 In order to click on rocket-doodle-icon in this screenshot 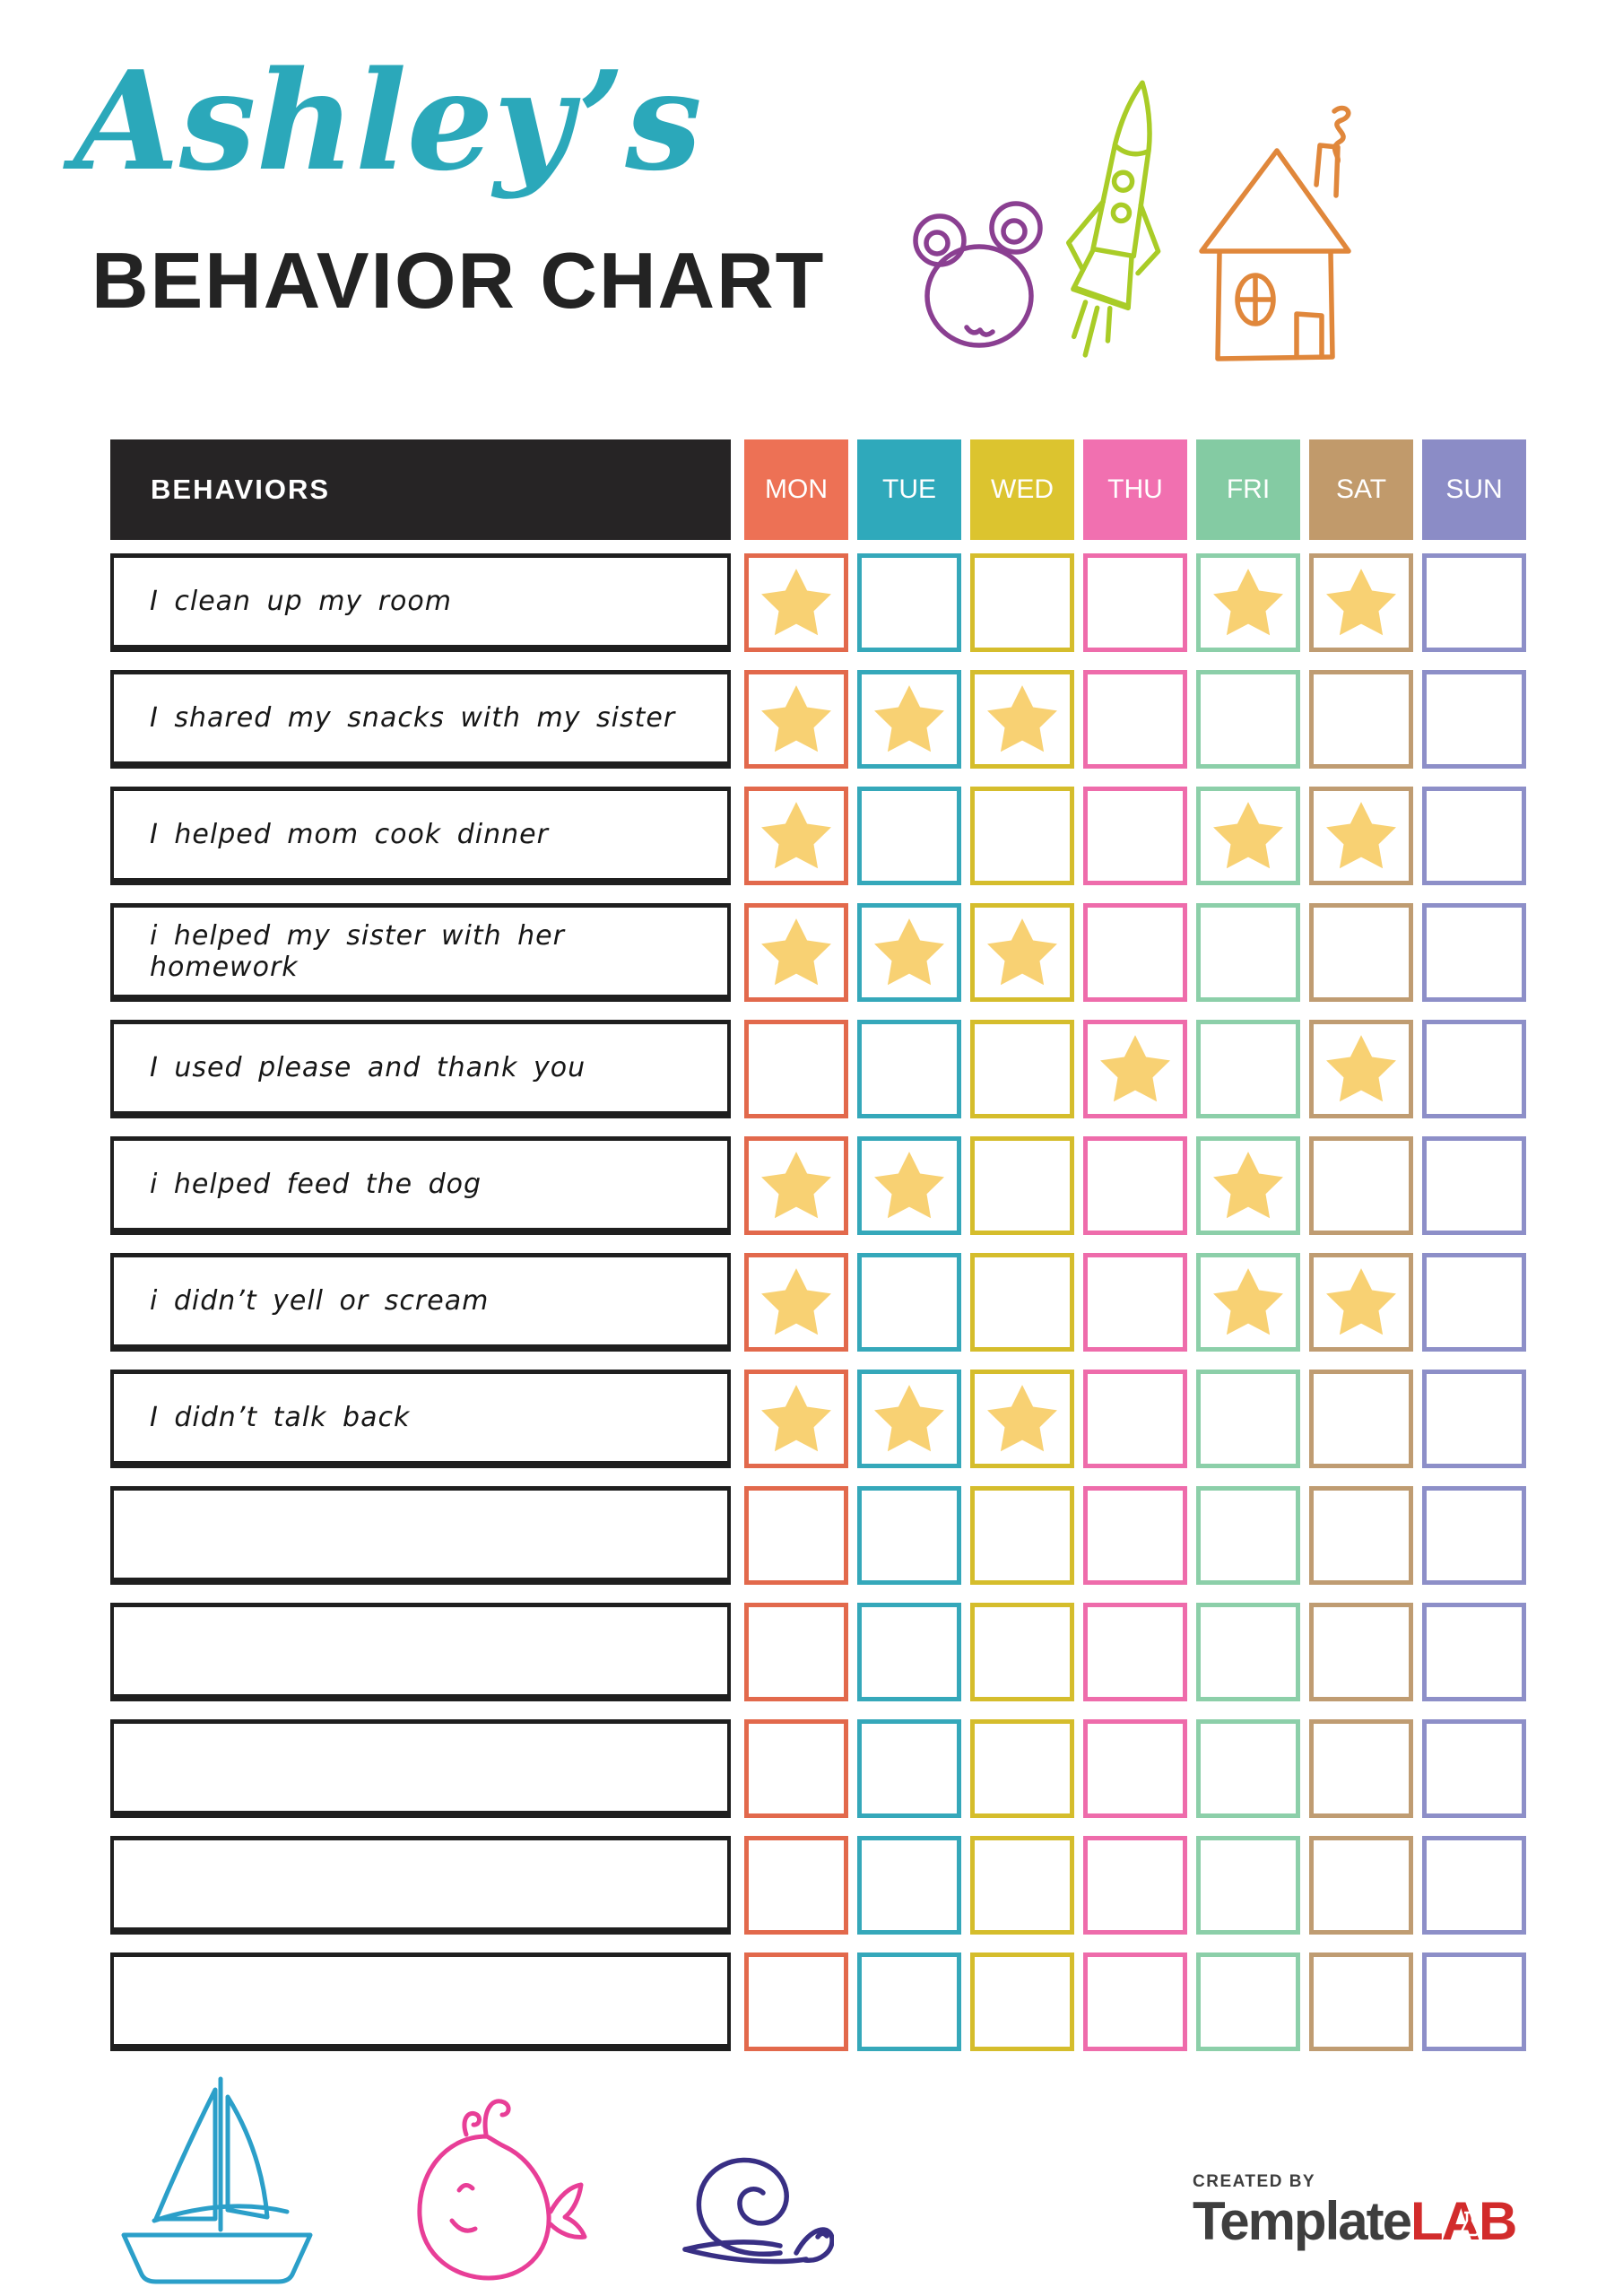, I will do `click(1113, 219)`.